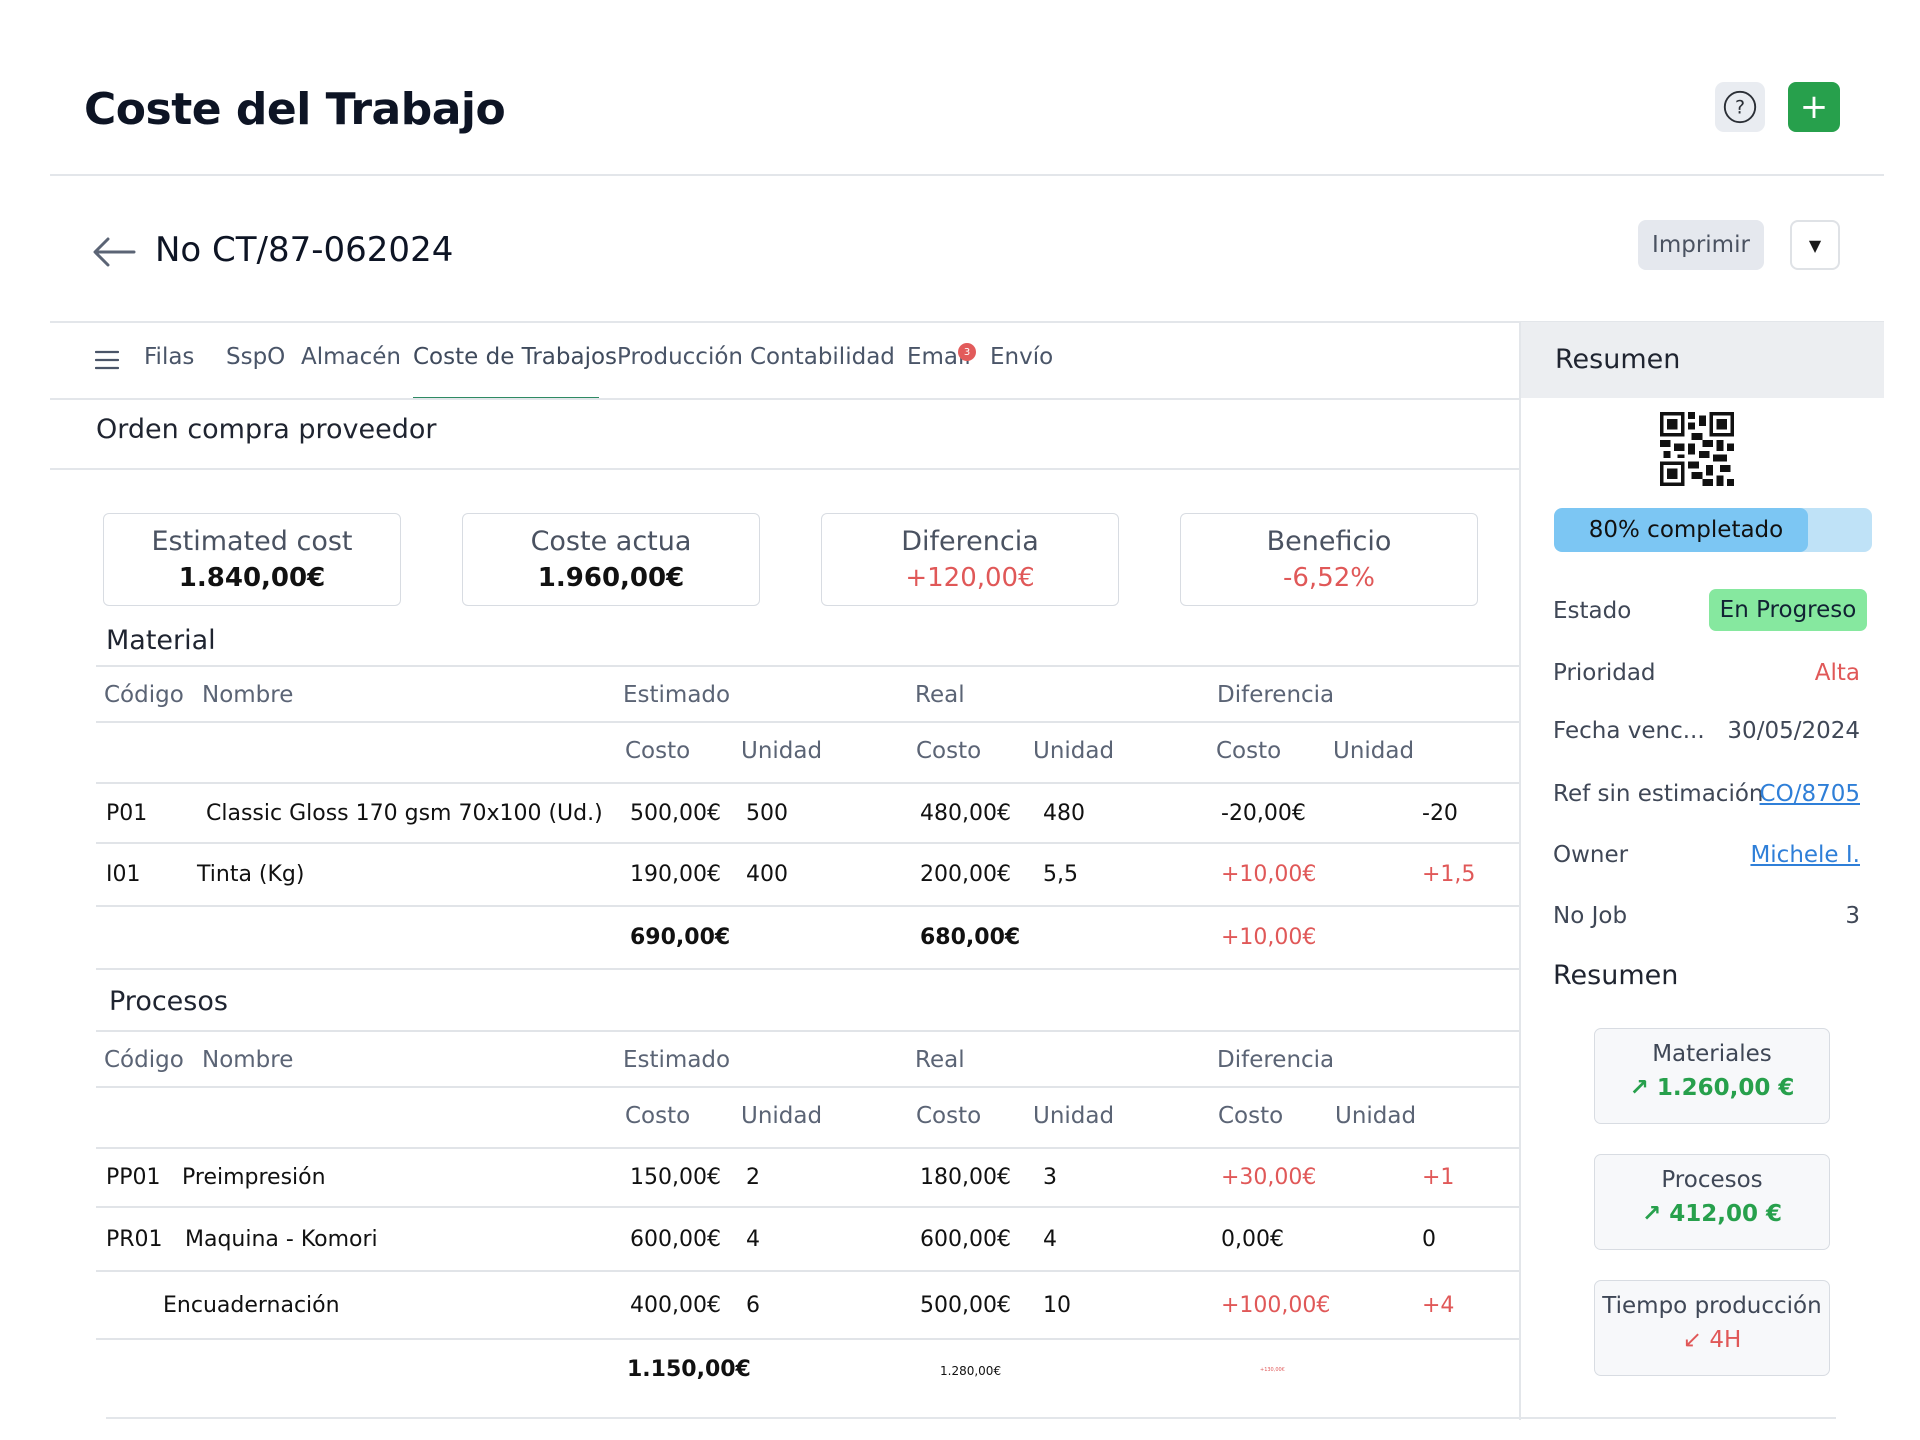 This screenshot has height=1440, width=1920. Describe the element at coordinates (680, 937) in the screenshot. I see `material-total-est-cost: 690,00€` at that location.